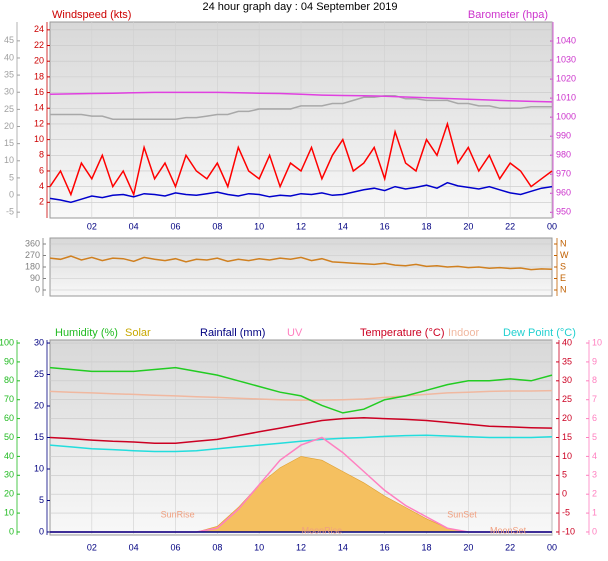  I want to click on y2-tick-label: 10, so click(567, 456).